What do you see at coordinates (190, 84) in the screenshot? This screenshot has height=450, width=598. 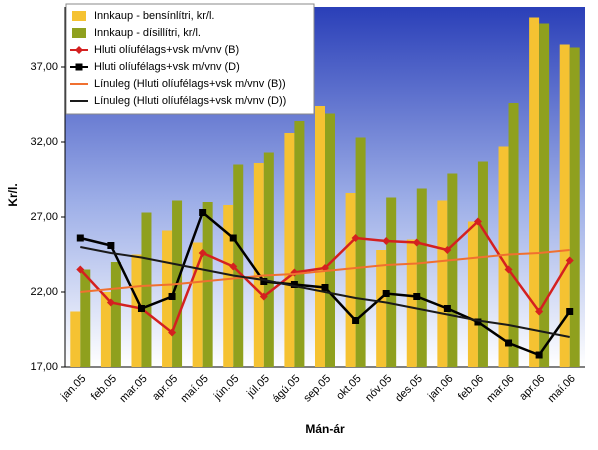 I see `legend-label: Línuleg (Hluti olíufélags+vsk m/vnv (B))` at bounding box center [190, 84].